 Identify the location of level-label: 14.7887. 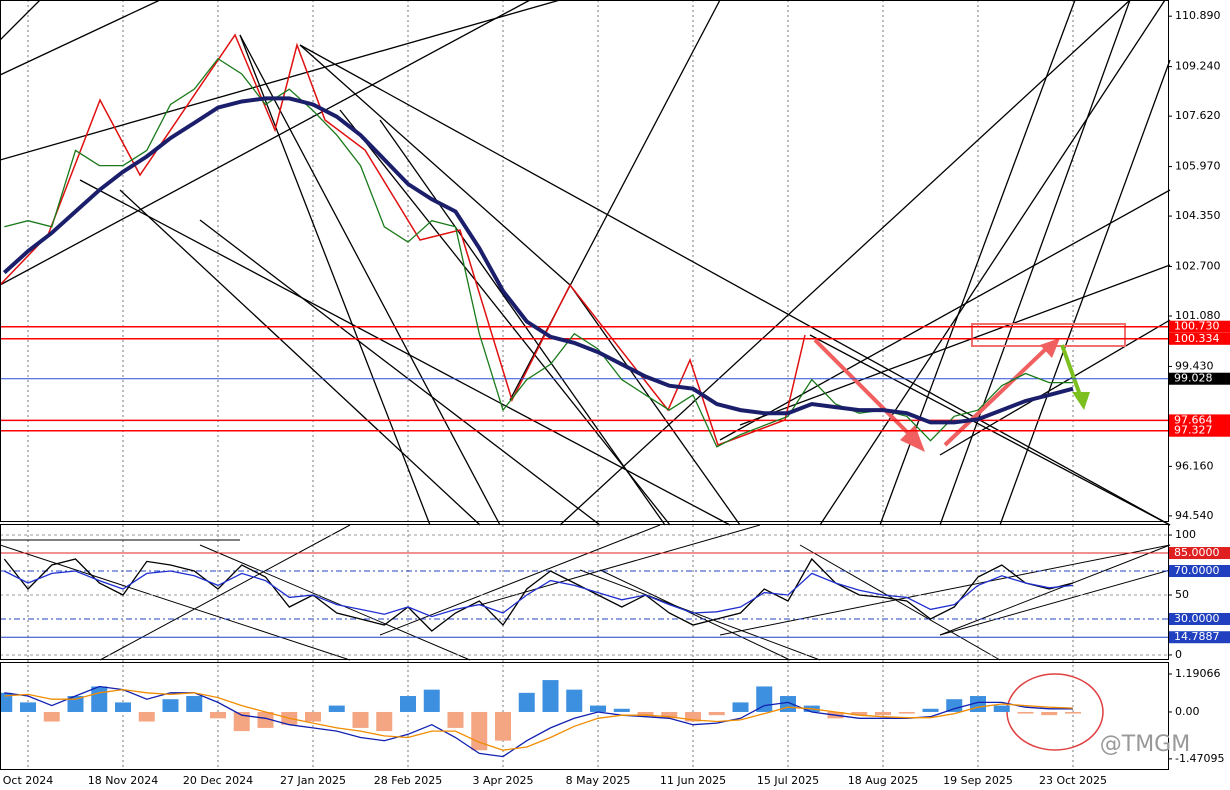
(1197, 636).